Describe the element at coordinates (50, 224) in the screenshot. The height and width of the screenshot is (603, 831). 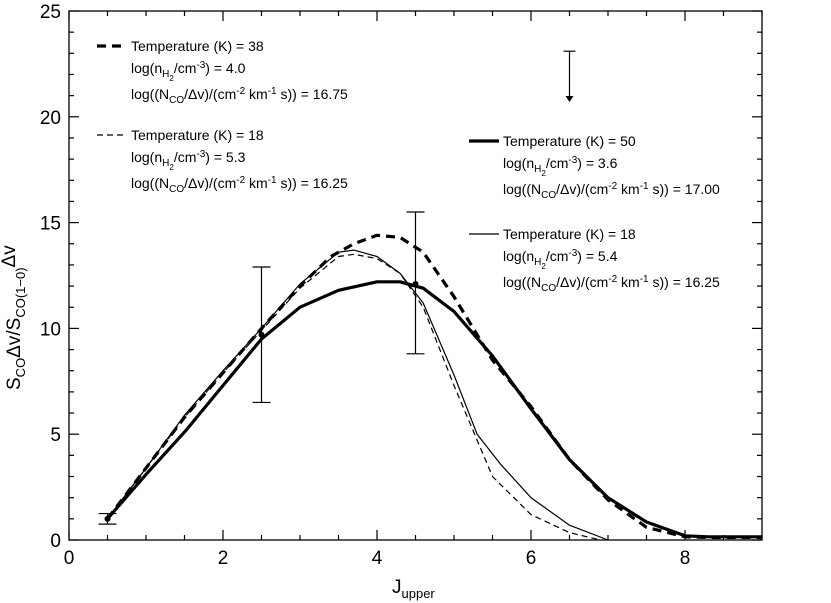
I see `y-tick-label: 15` at that location.